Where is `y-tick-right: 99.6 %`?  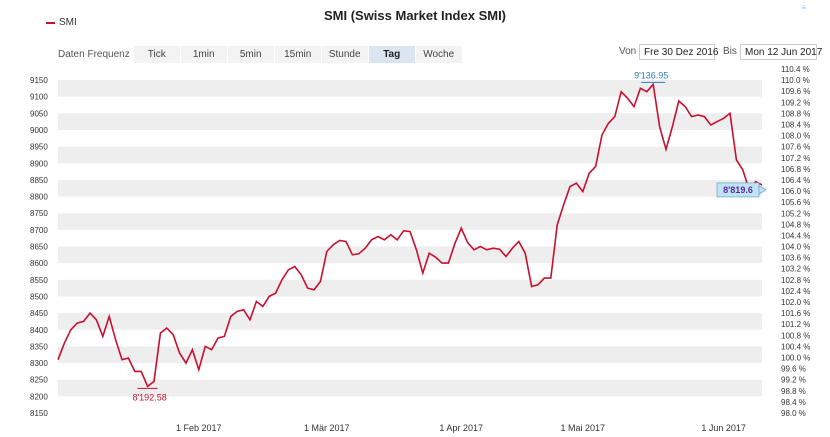
y-tick-right: 99.6 % is located at coordinates (793, 369).